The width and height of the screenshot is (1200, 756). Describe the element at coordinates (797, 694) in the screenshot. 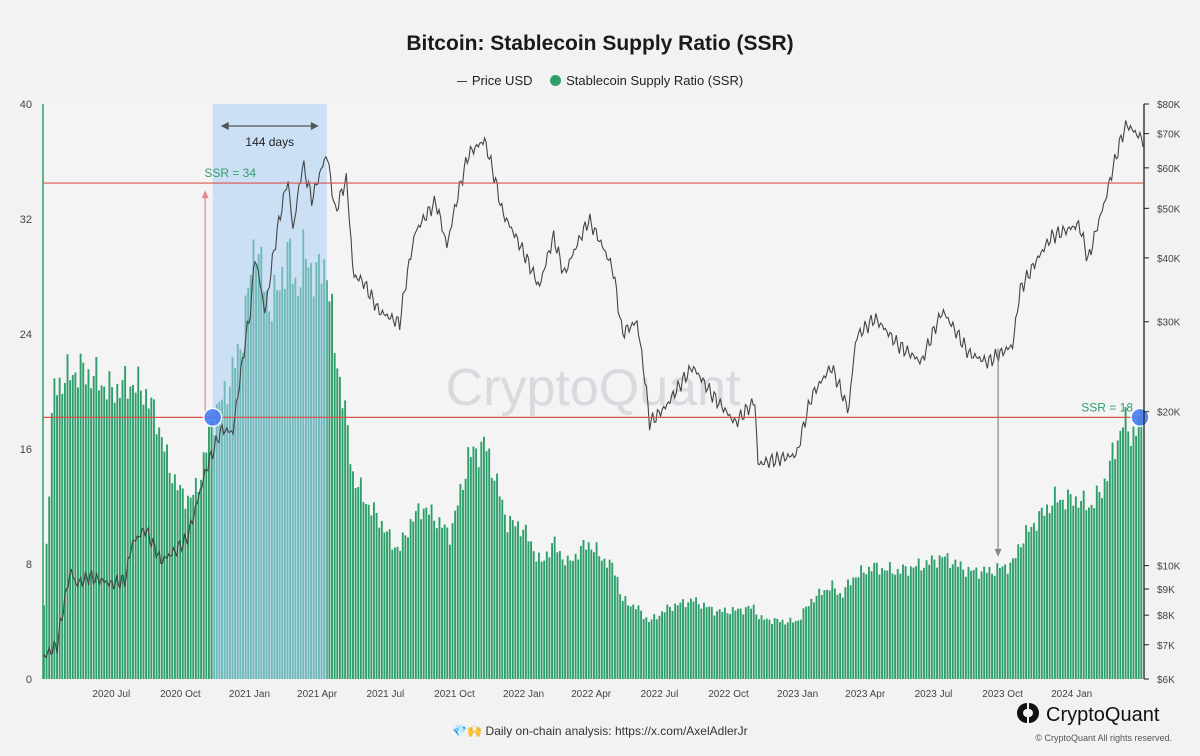

I see `x-tick-label: 2023 Jan` at that location.